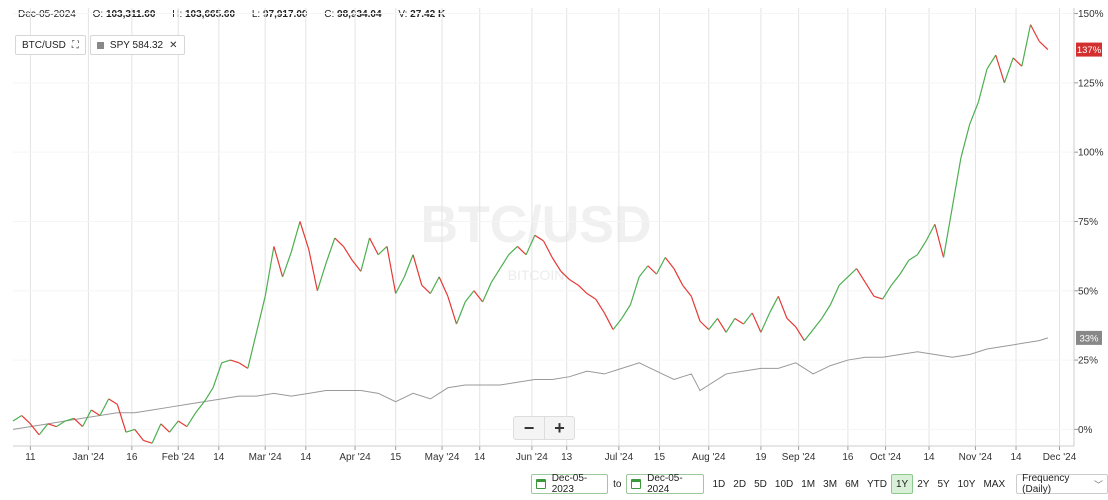 The width and height of the screenshot is (1108, 500). I want to click on range-button-1d: 1D, so click(719, 484).